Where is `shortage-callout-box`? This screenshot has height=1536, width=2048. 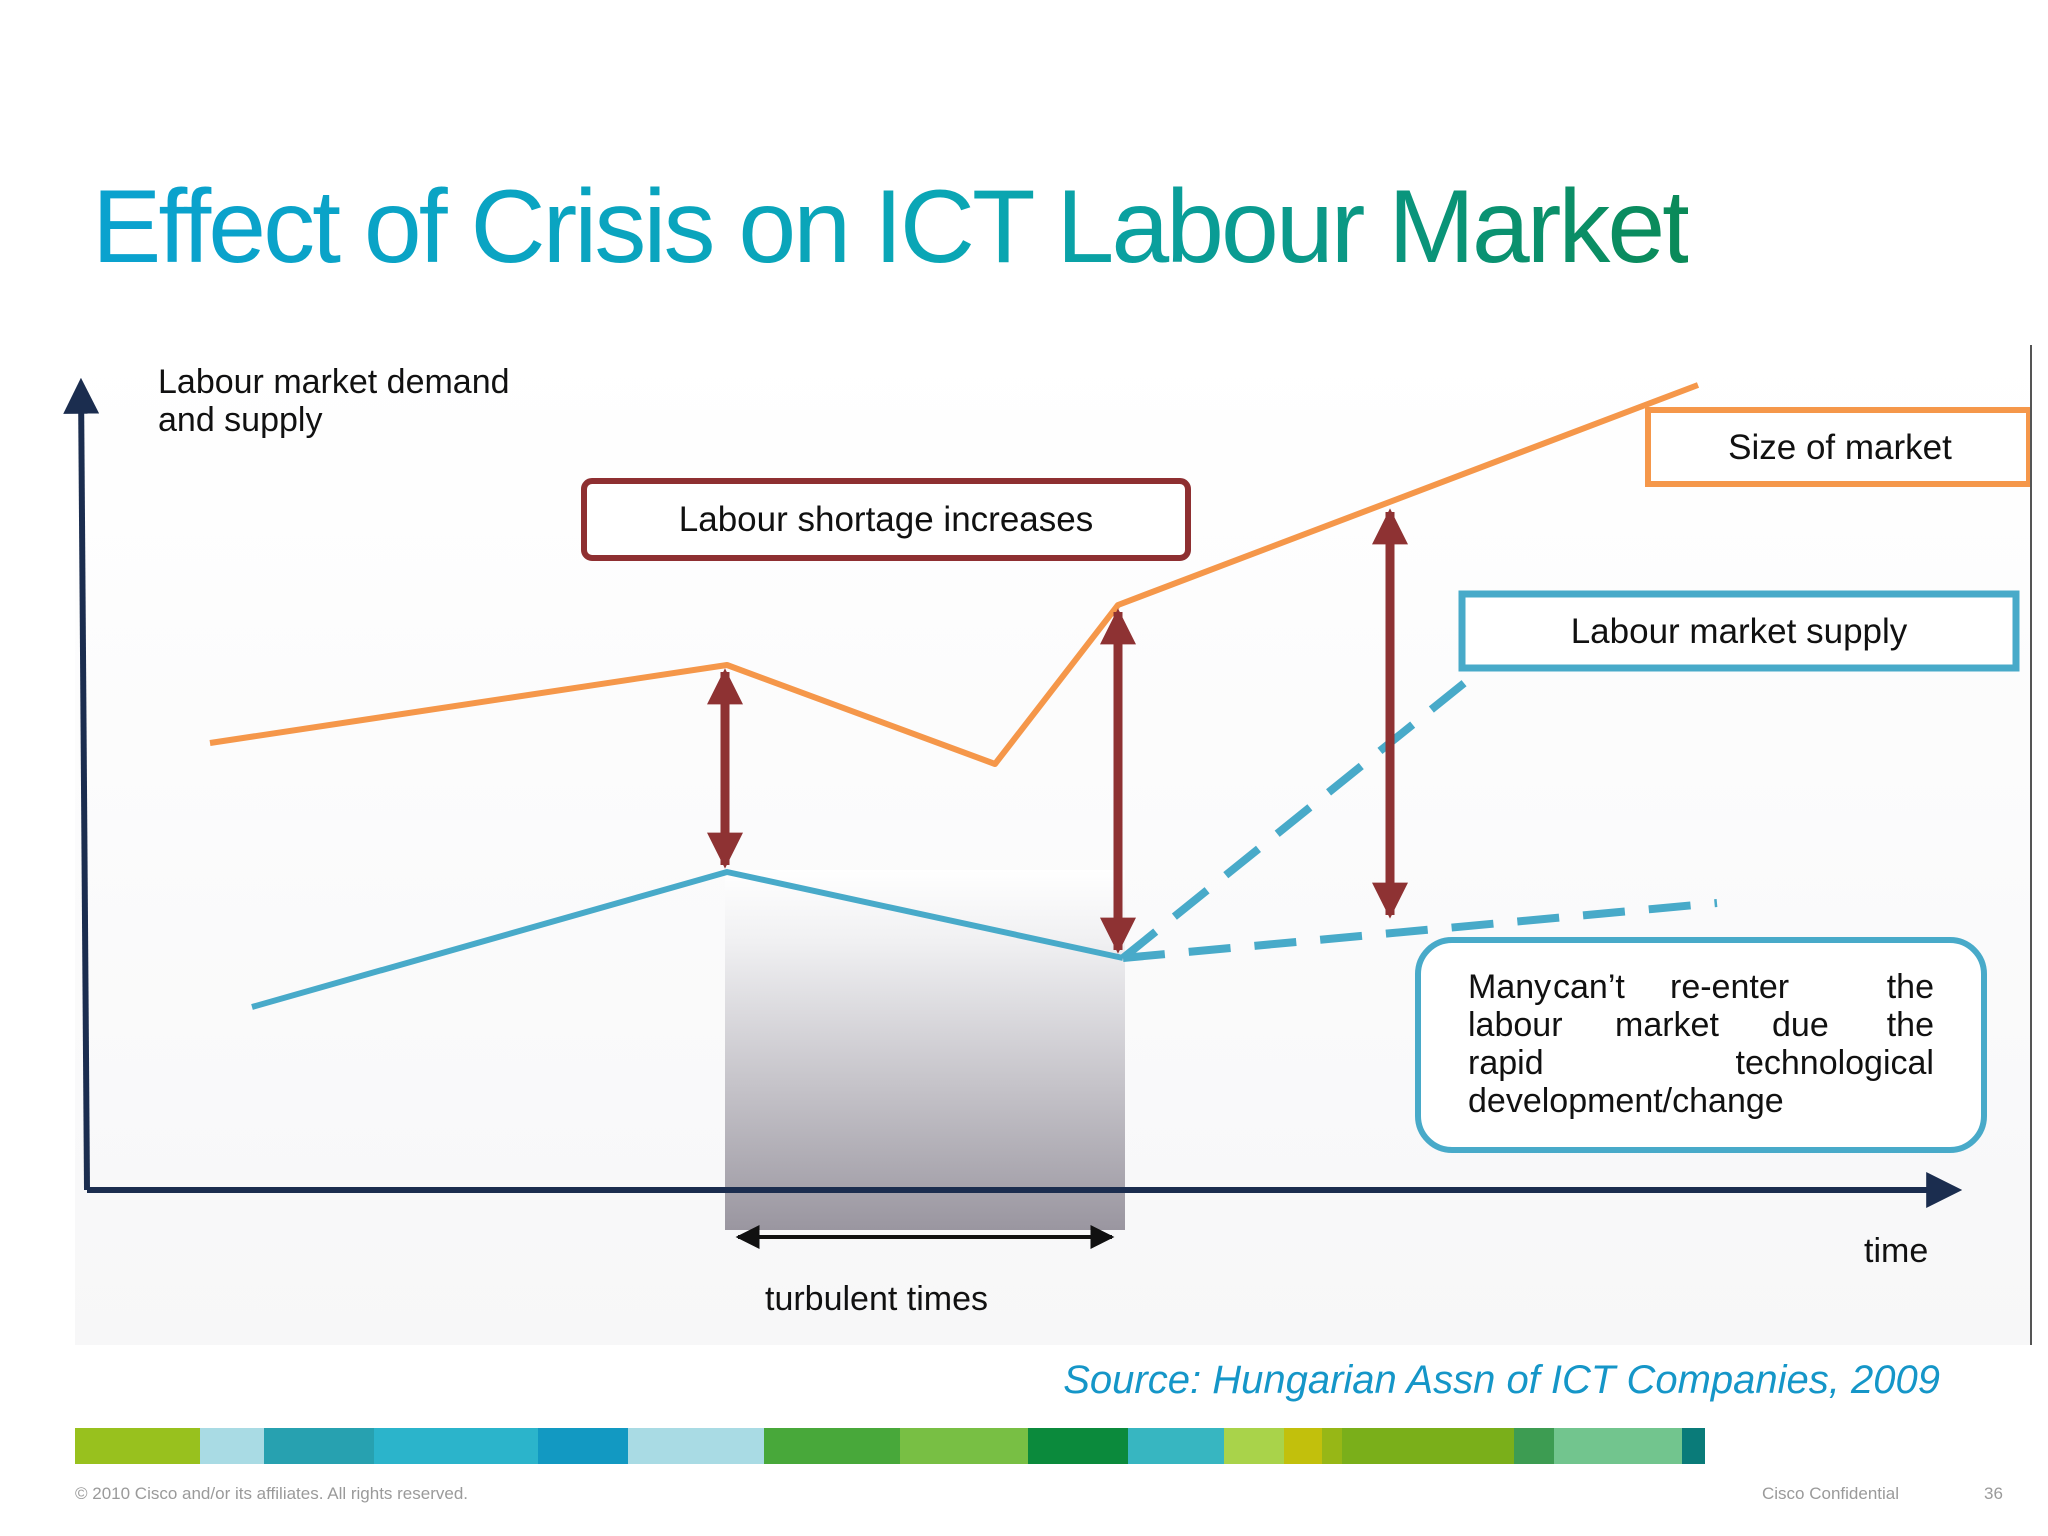
shortage-callout-box is located at coordinates (886, 519).